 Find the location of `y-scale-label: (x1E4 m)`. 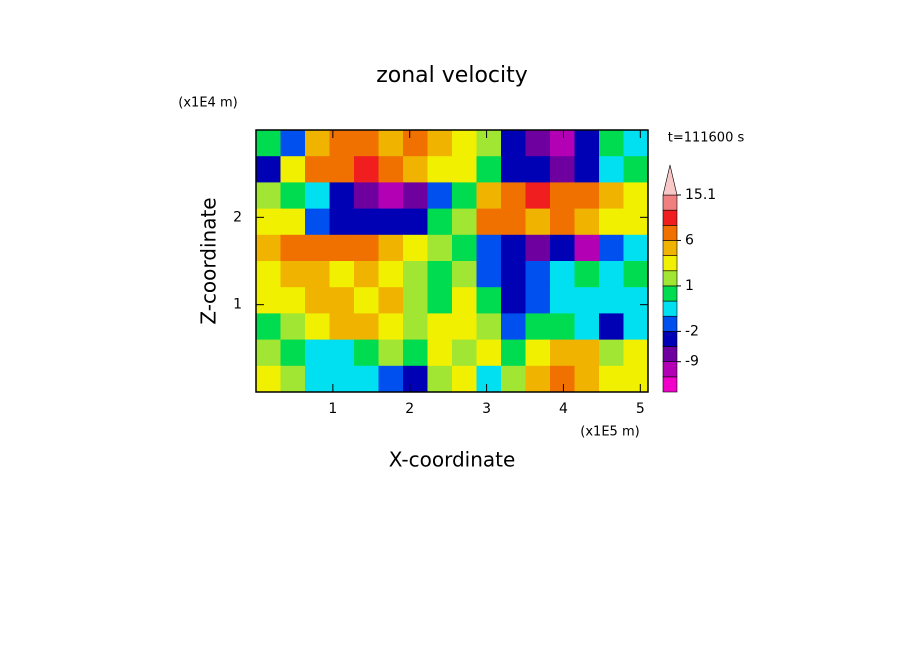

y-scale-label: (x1E4 m) is located at coordinates (207, 103).